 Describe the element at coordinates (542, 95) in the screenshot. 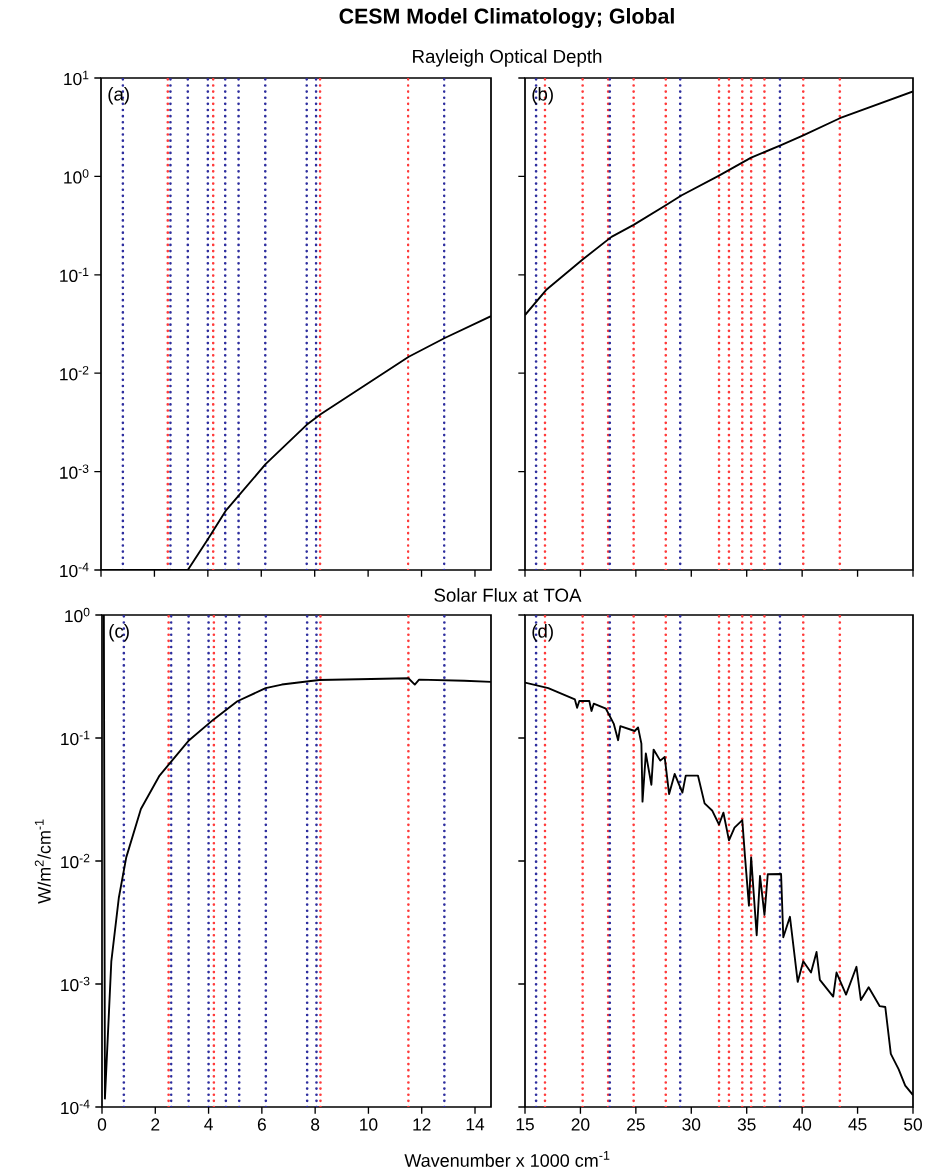

I see `annotation: (b)` at that location.